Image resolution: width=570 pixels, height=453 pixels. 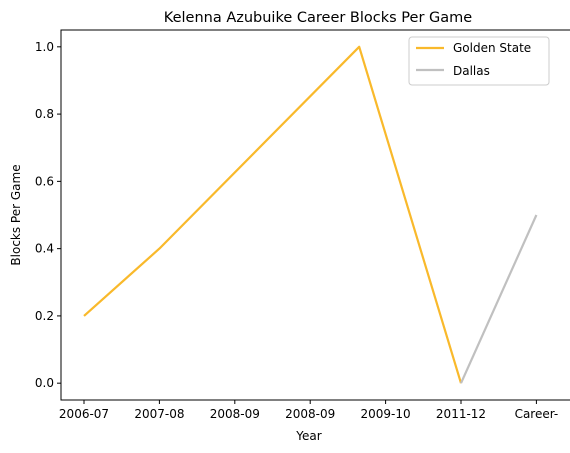 What do you see at coordinates (159, 414) in the screenshot?
I see `x-tick-label: 2007-08` at bounding box center [159, 414].